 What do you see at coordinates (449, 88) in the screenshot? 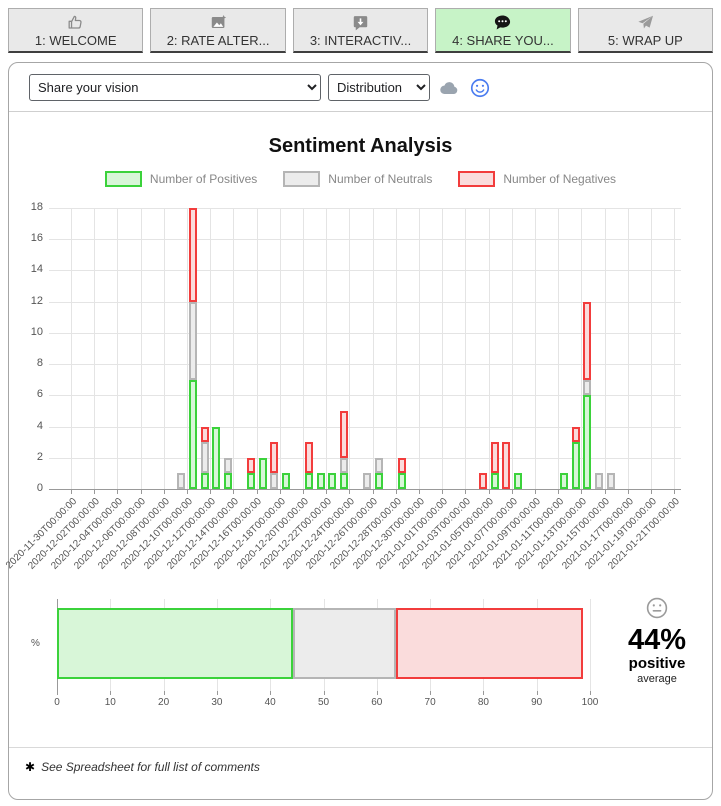
I see `cloud-icon` at bounding box center [449, 88].